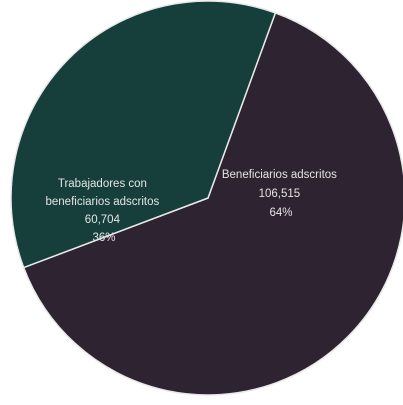  I want to click on slice-value-beneficiarios: 106,515, so click(280, 194).